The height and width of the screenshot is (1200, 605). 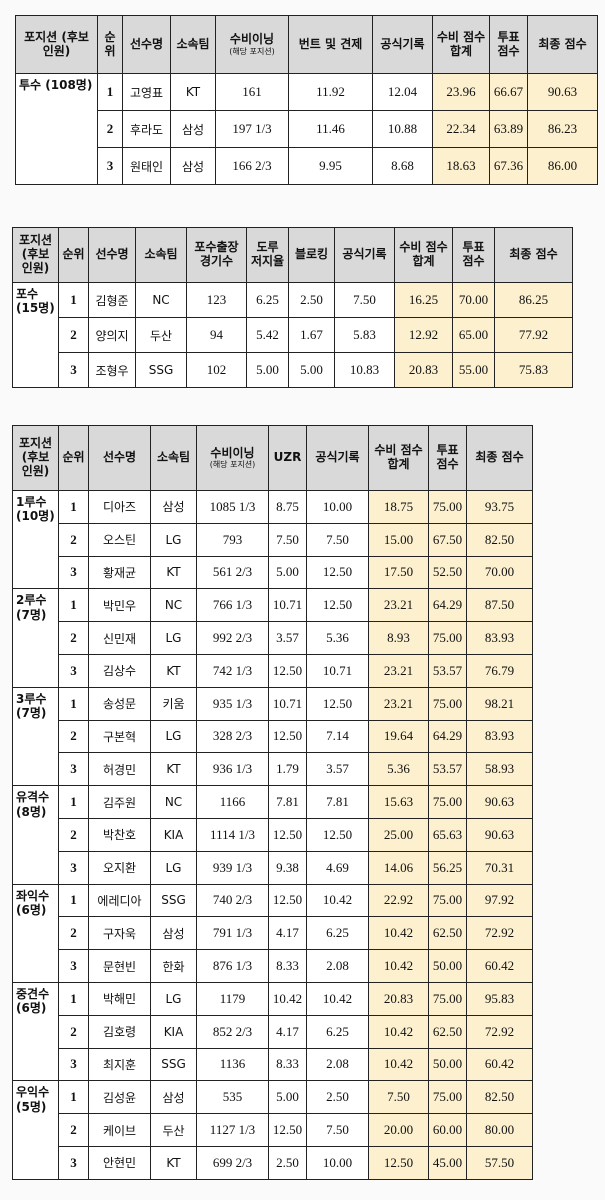 I want to click on score-cell: 75.83, so click(x=533, y=370).